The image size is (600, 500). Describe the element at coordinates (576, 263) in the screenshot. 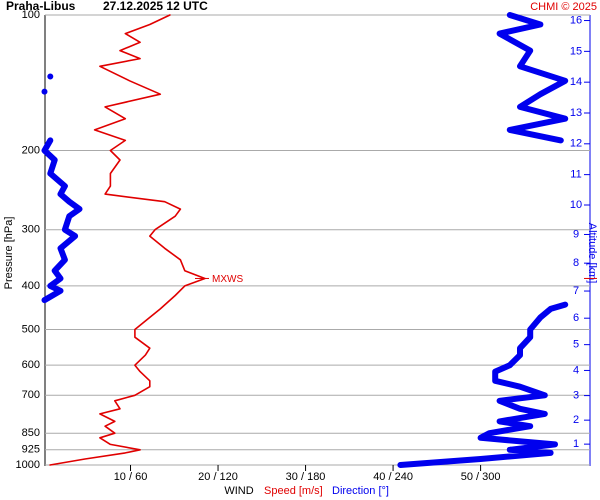

I see `y2-tick-label: 8` at that location.